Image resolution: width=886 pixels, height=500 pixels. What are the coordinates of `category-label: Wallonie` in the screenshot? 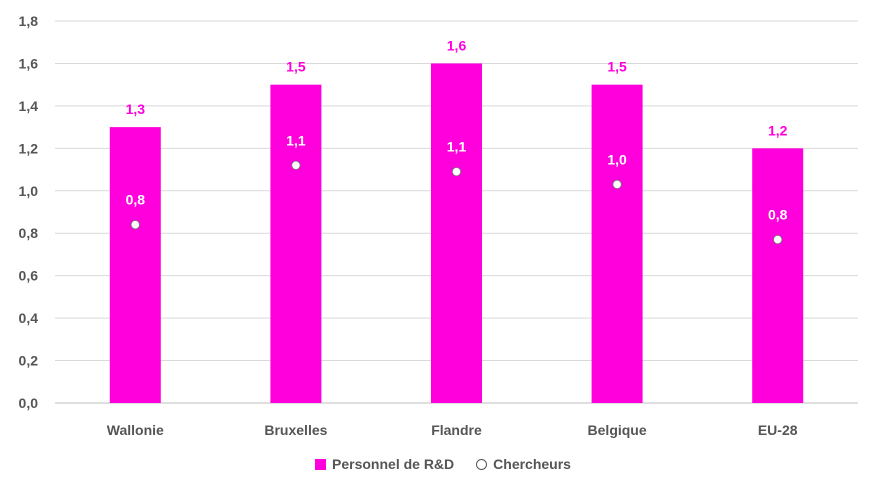 It's located at (135, 430).